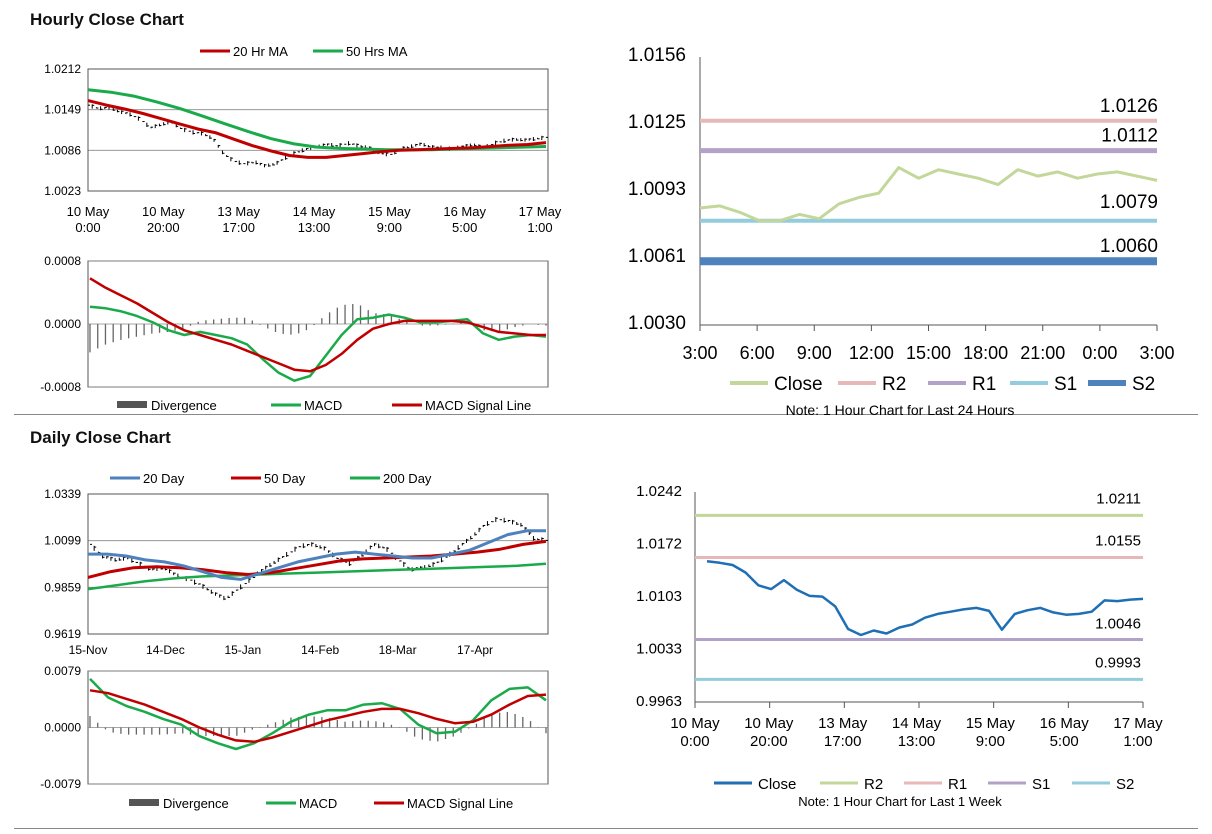 The image size is (1212, 834). What do you see at coordinates (100, 437) in the screenshot?
I see `daily-section-title: Daily Close Chart` at bounding box center [100, 437].